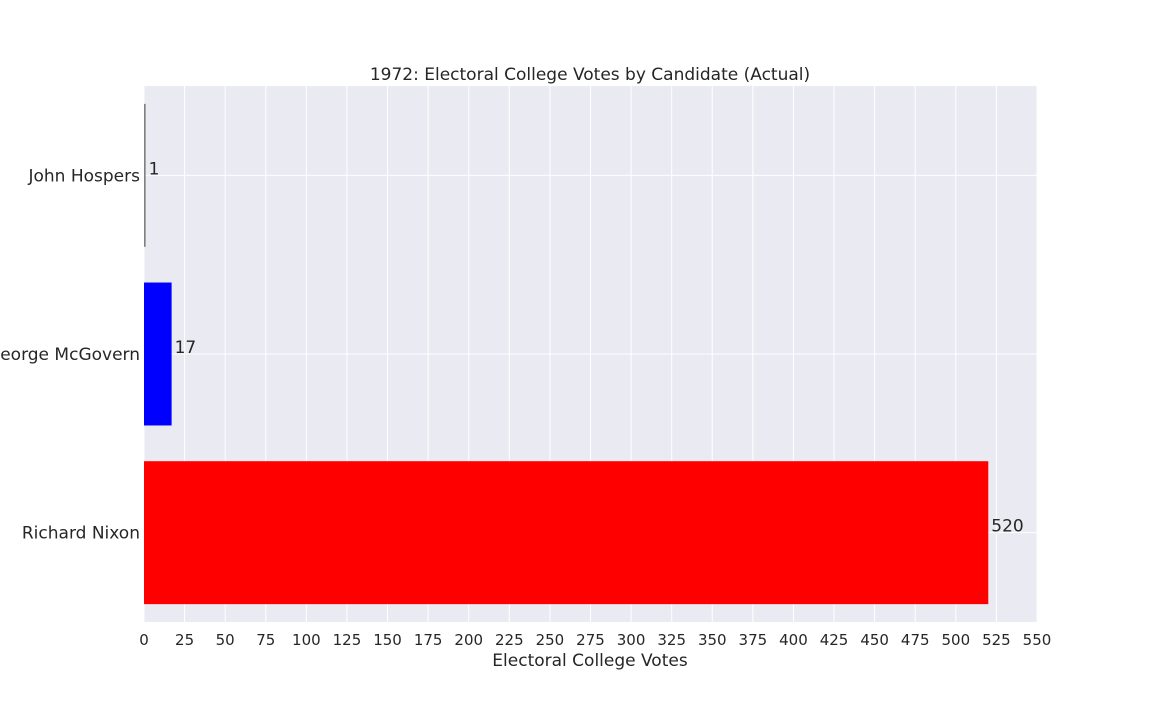 The width and height of the screenshot is (1152, 724). I want to click on x-tick-label: 150, so click(387, 640).